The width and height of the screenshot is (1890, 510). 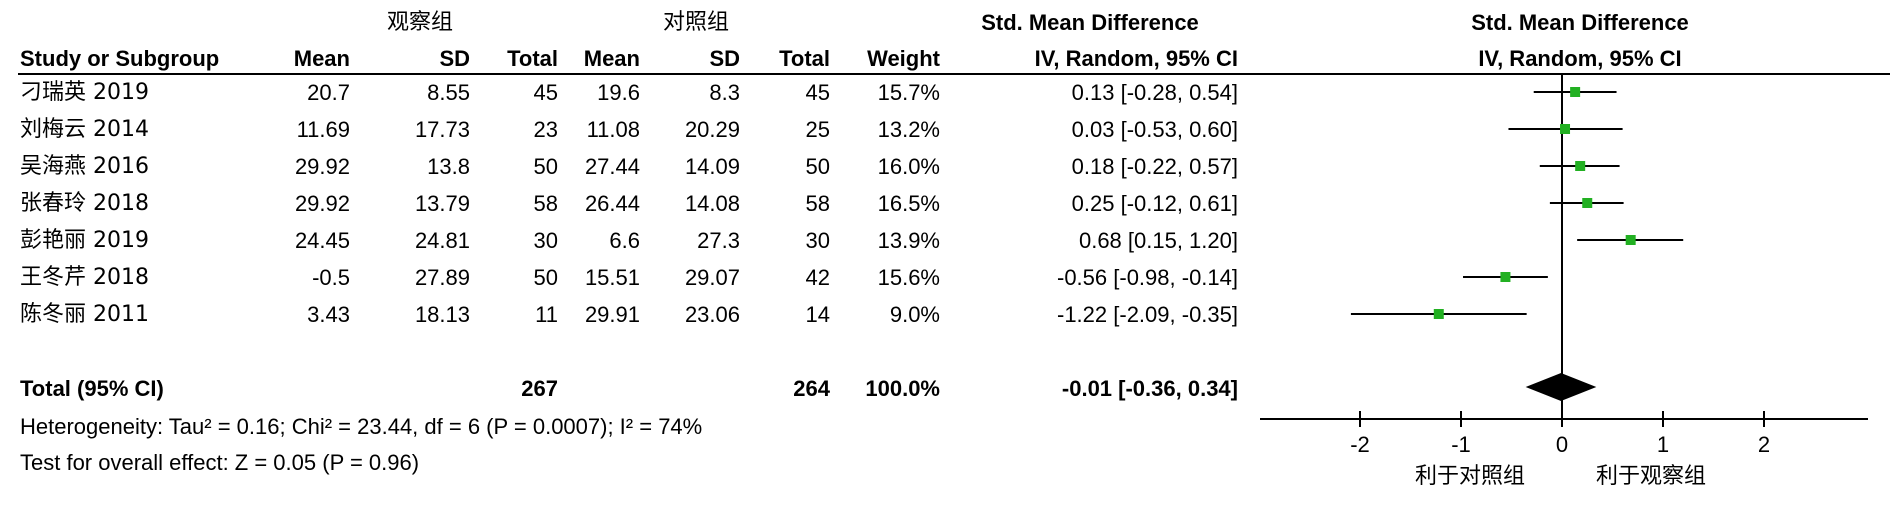 I want to click on experimental-group-label: 观察组, so click(x=419, y=22).